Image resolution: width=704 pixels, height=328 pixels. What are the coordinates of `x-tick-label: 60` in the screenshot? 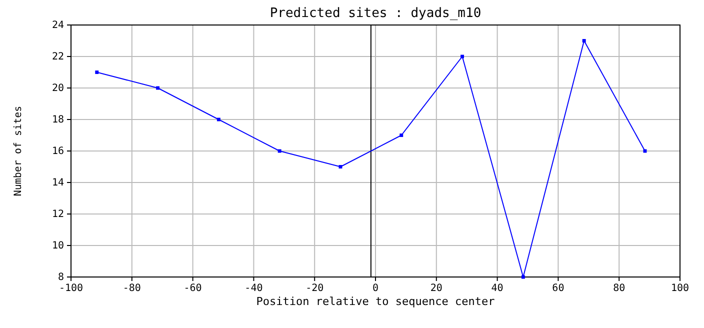 It's located at (558, 288).